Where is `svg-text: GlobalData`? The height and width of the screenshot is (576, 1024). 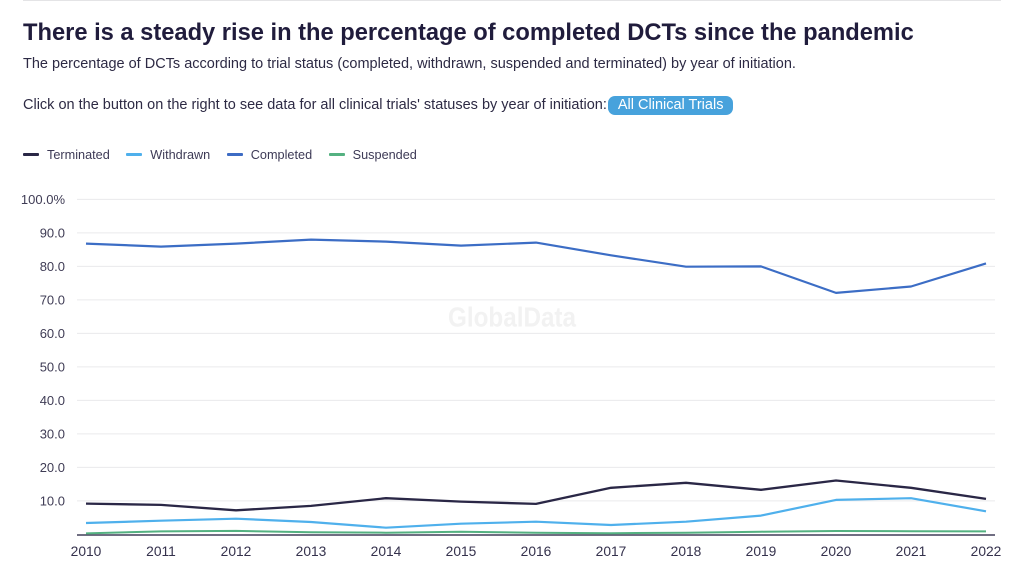
svg-text: GlobalData is located at coordinates (512, 317).